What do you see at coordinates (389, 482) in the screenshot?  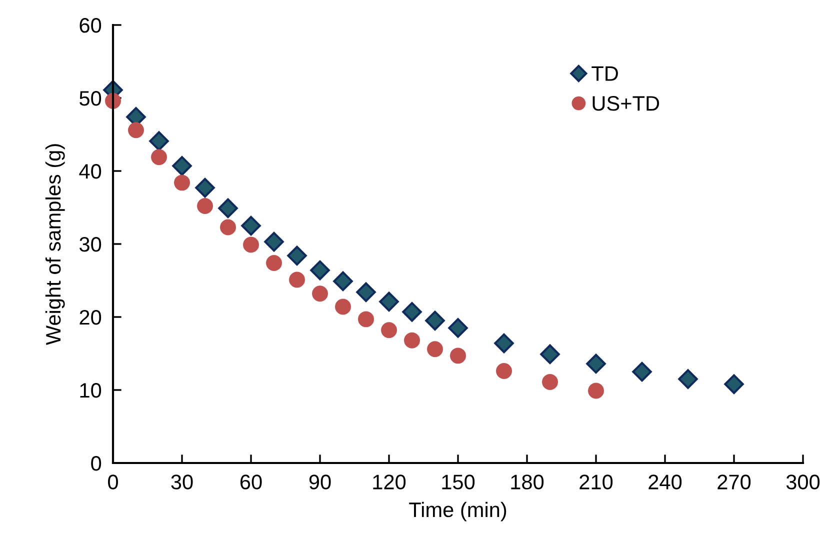 I see `x-tick-label: 120` at bounding box center [389, 482].